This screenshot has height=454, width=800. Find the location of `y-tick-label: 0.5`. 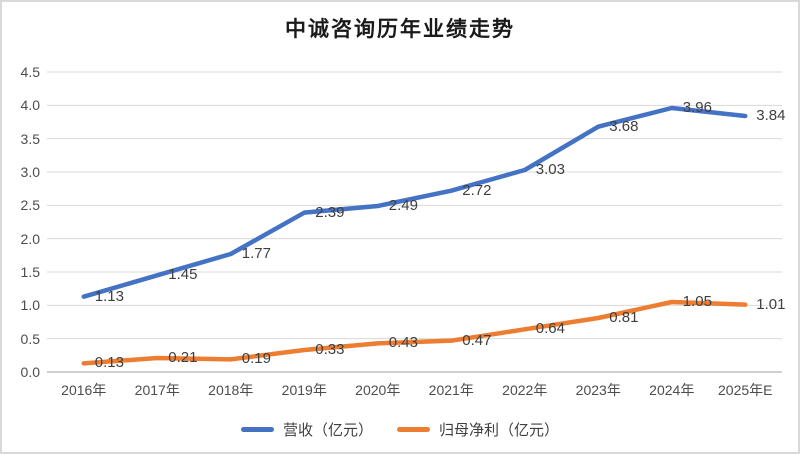

y-tick-label: 0.5 is located at coordinates (30, 338).